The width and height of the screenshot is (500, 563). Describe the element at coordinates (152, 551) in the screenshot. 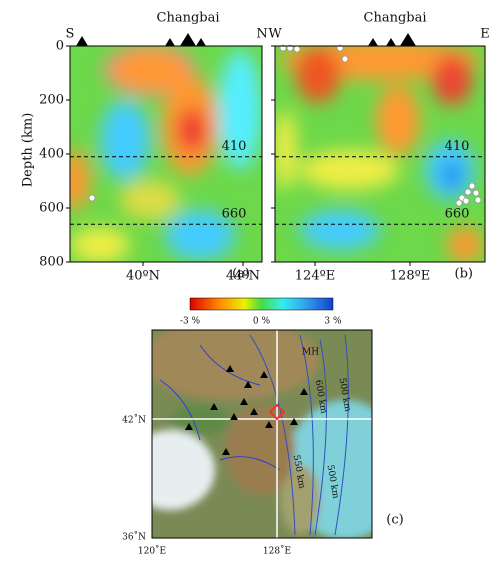

I see `map-tick: 120˚E` at that location.